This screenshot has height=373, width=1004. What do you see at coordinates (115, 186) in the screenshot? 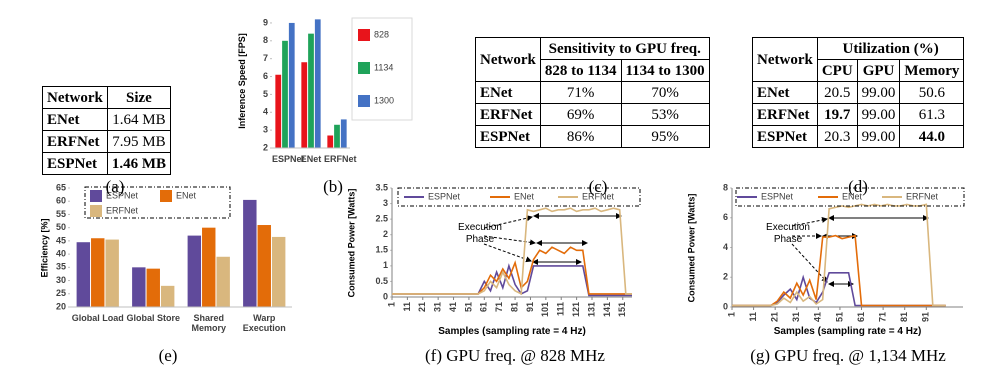
I see `caption: (a)` at bounding box center [115, 186].